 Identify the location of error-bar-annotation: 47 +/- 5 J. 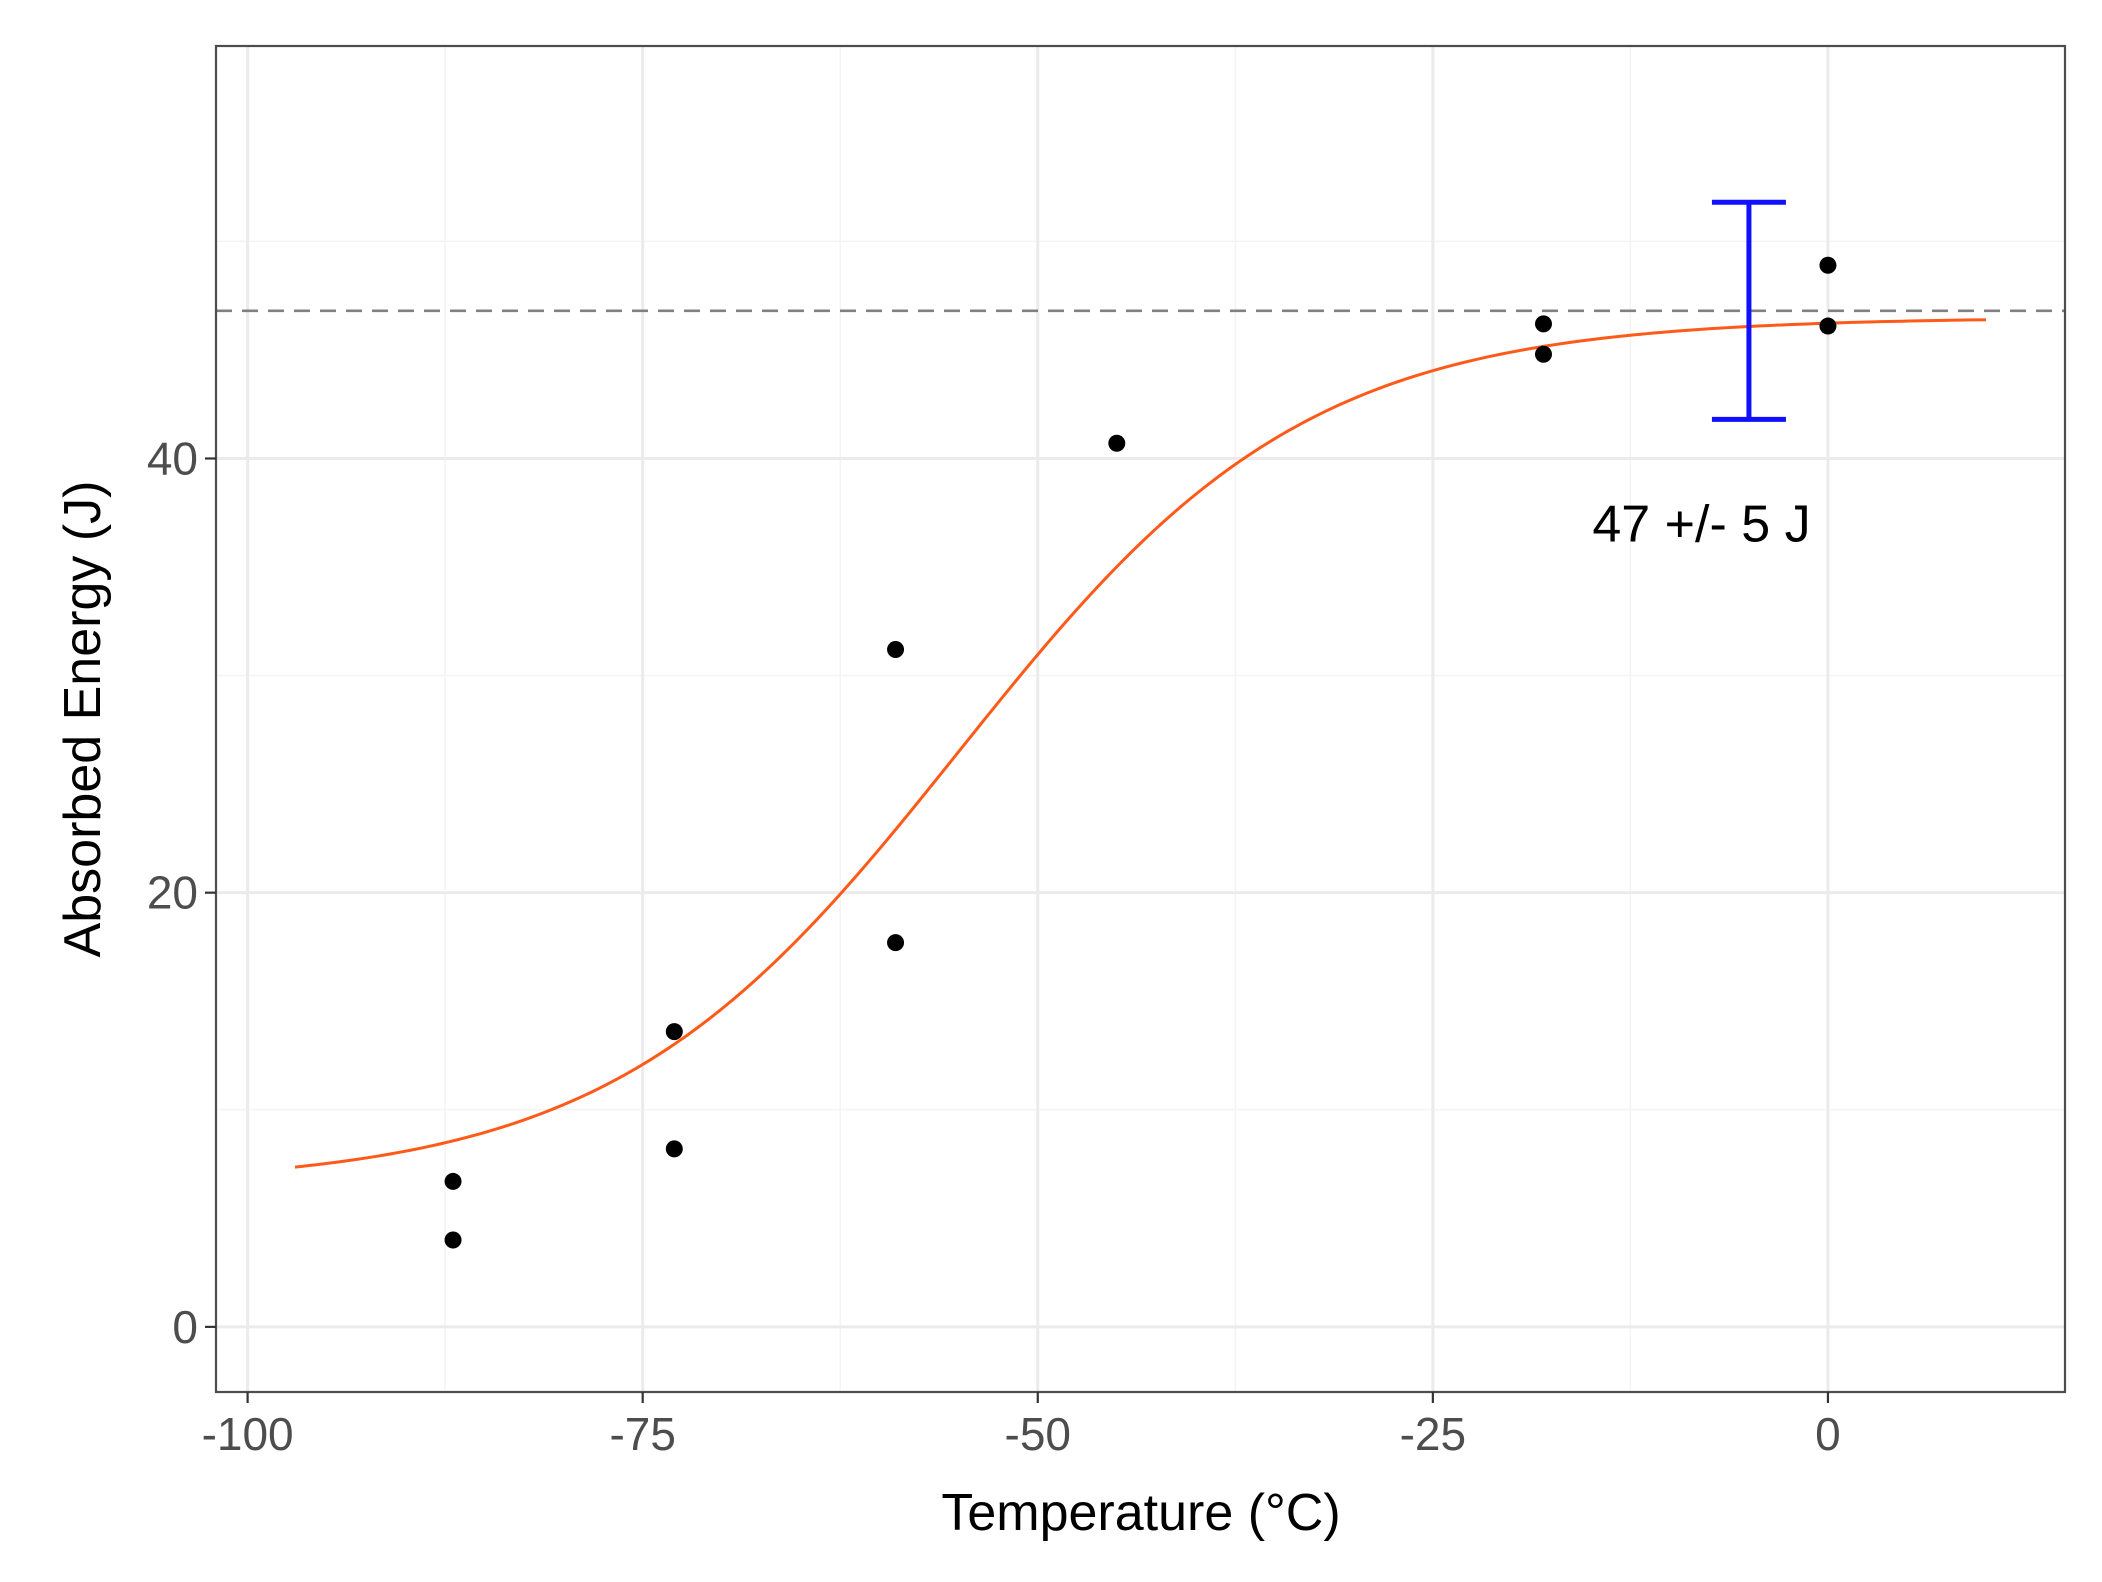
(1701, 525).